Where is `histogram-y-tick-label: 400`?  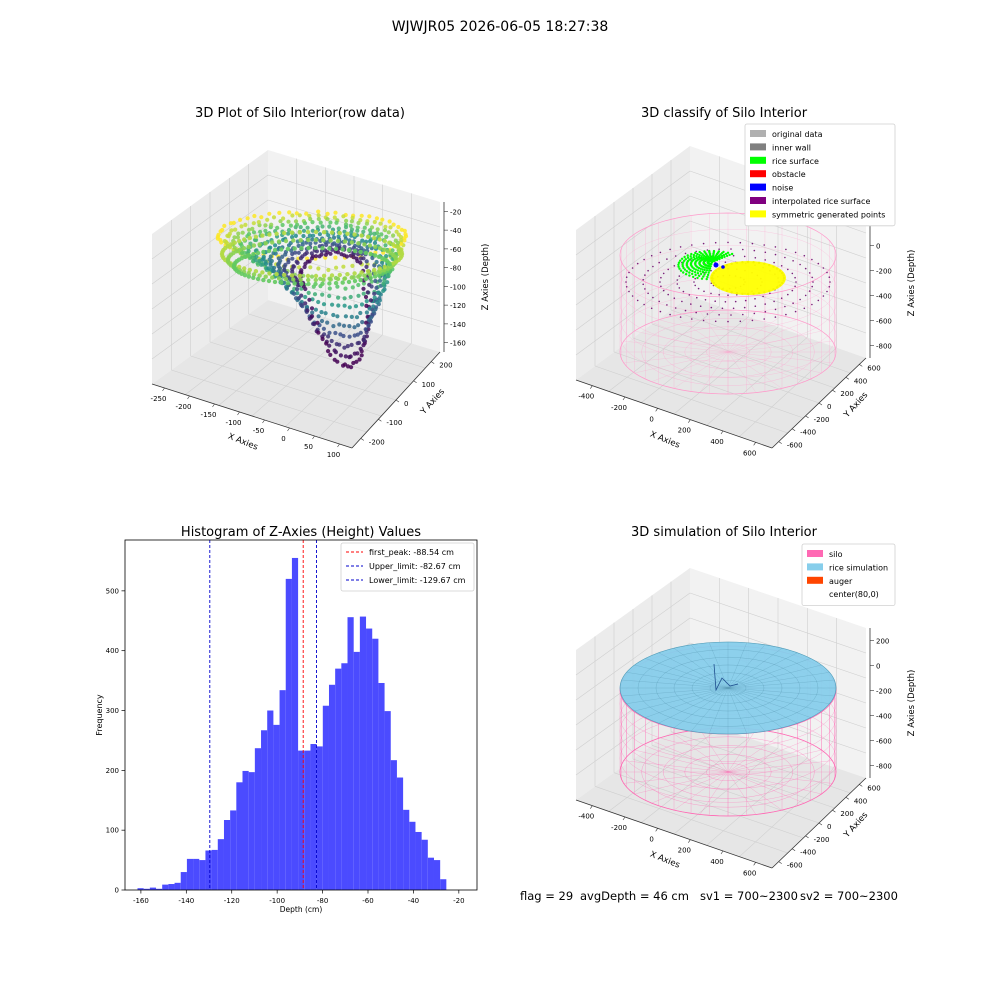
histogram-y-tick-label: 400 is located at coordinates (112, 651).